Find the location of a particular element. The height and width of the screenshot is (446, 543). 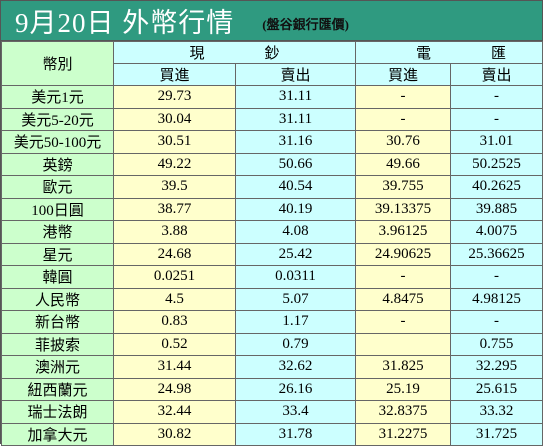

rate-cell: 32.62 is located at coordinates (295, 367).